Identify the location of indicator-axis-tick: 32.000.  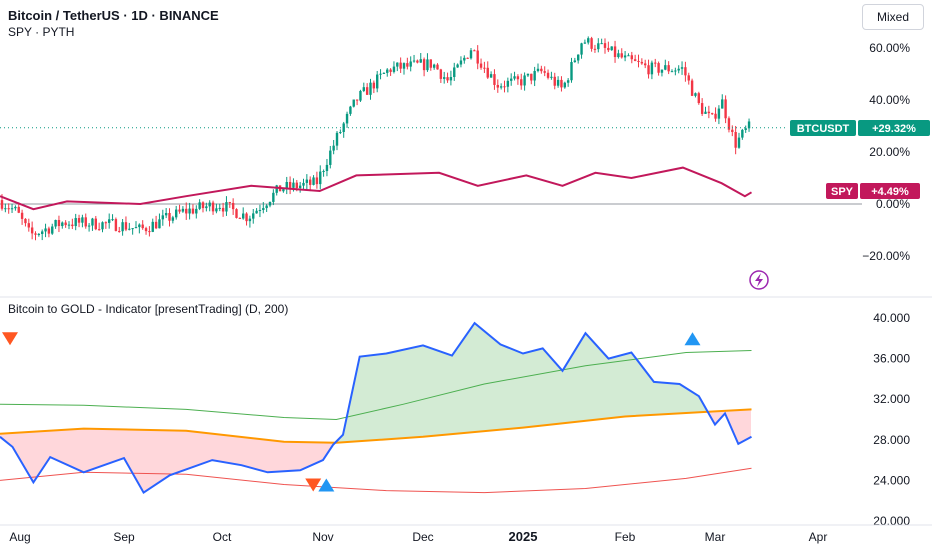
(891, 399).